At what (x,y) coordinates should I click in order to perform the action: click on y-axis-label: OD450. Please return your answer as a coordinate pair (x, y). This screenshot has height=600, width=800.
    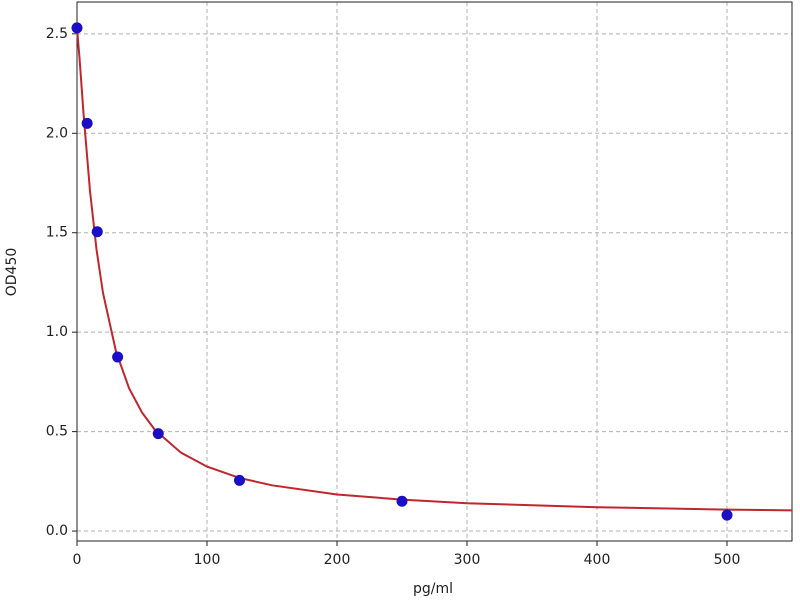
    Looking at the image, I should click on (12, 272).